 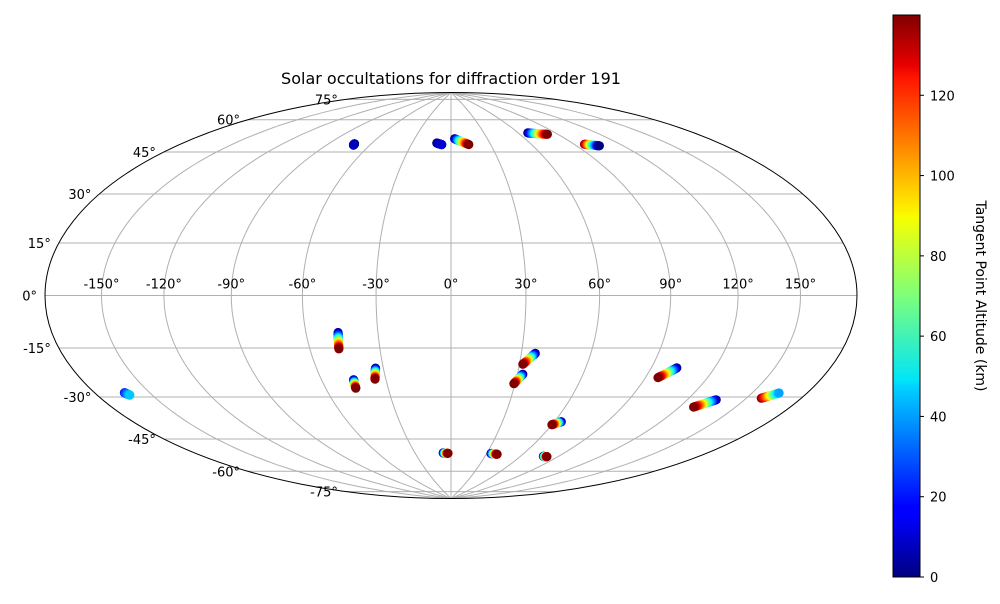 I want to click on colorbar-tick-label: 20, so click(x=938, y=498).